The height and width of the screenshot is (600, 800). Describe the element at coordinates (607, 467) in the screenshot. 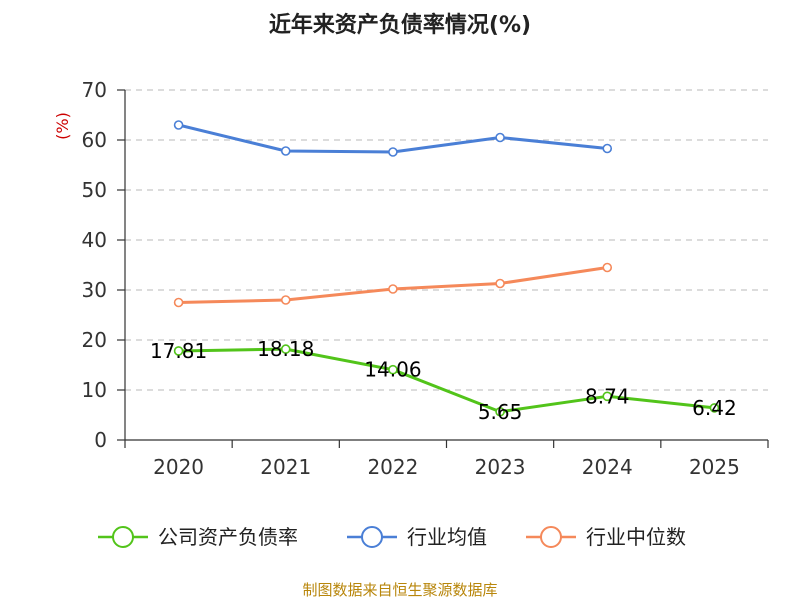

I see `x-tick-label: 2024` at that location.